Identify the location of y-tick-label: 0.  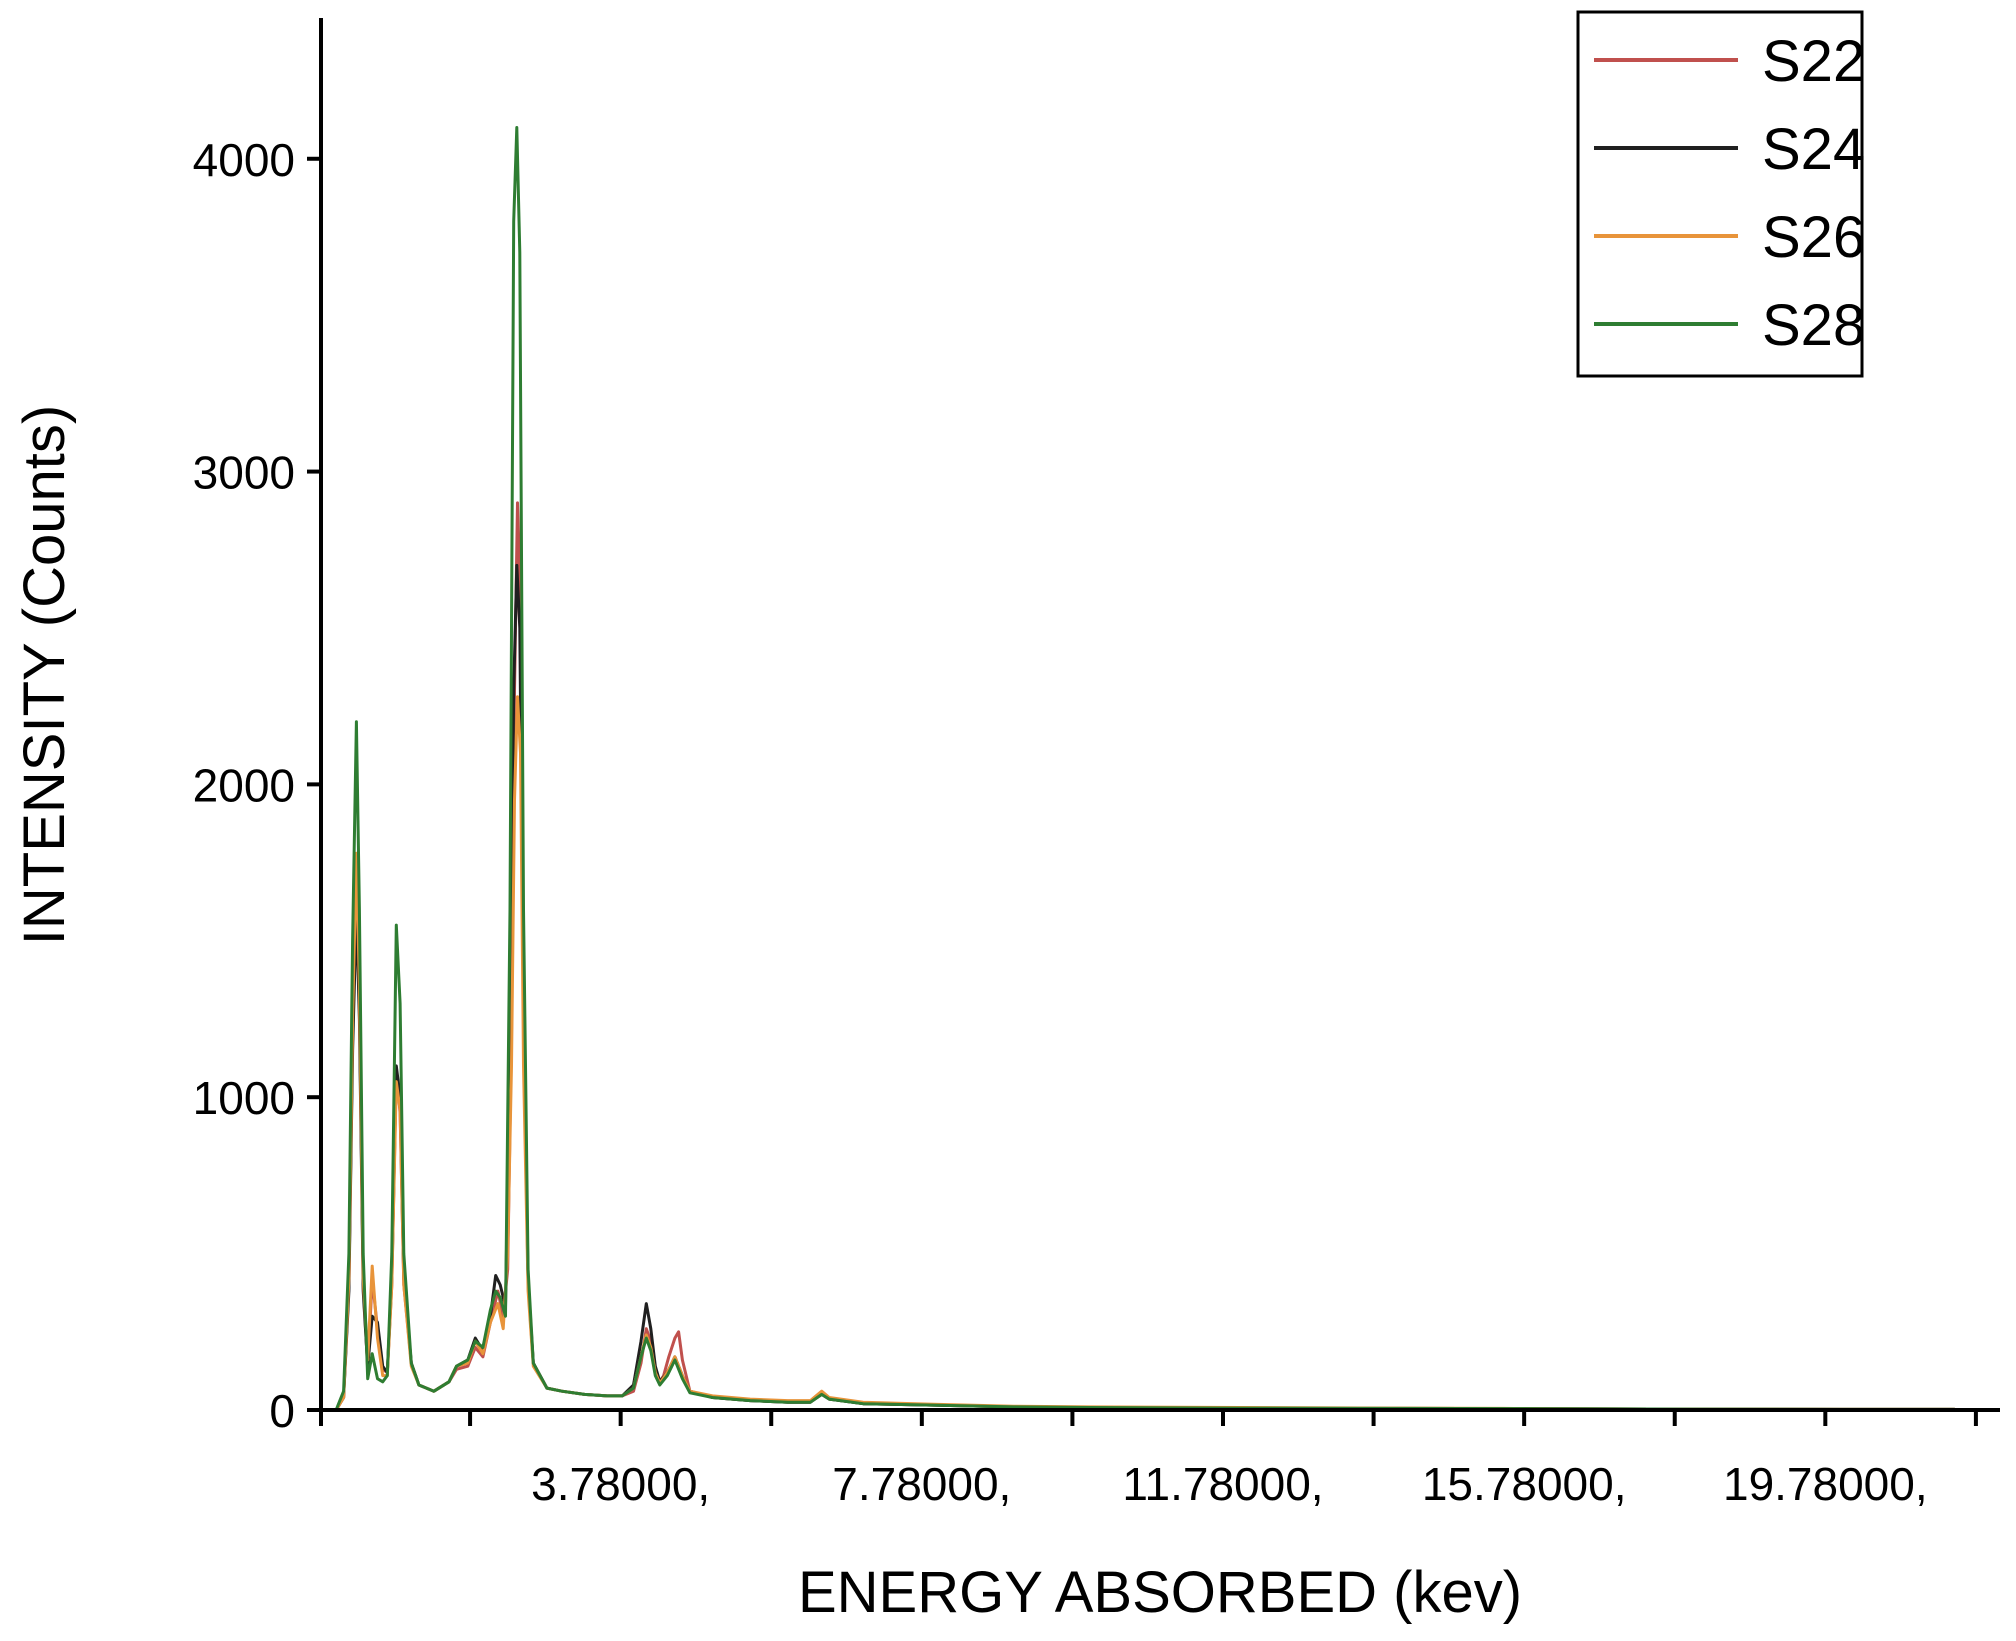
(282, 1411).